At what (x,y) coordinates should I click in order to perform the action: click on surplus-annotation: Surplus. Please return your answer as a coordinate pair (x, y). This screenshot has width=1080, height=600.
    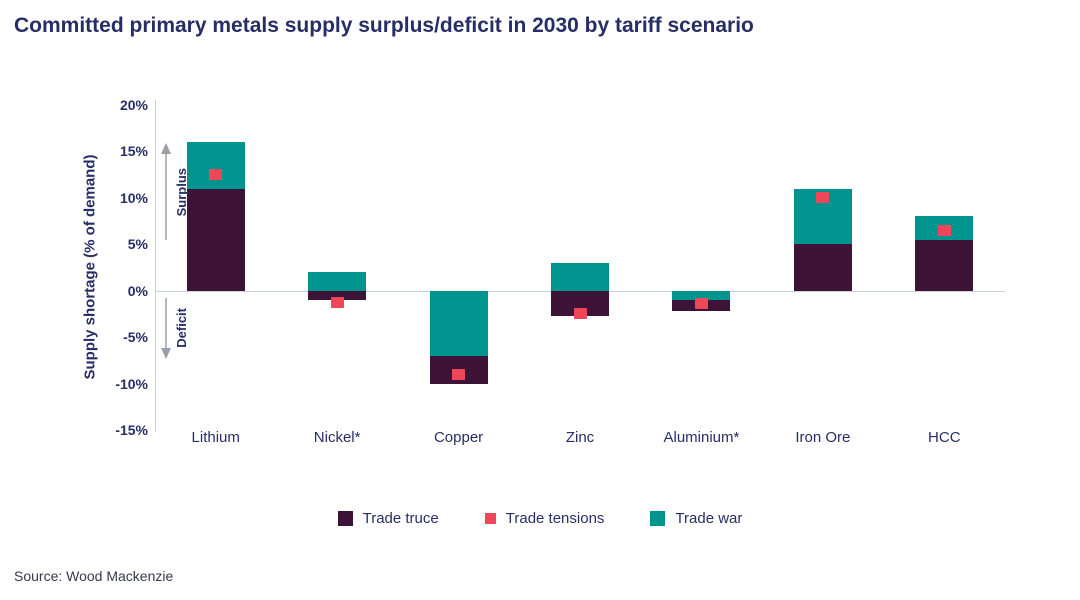
    Looking at the image, I should click on (174, 192).